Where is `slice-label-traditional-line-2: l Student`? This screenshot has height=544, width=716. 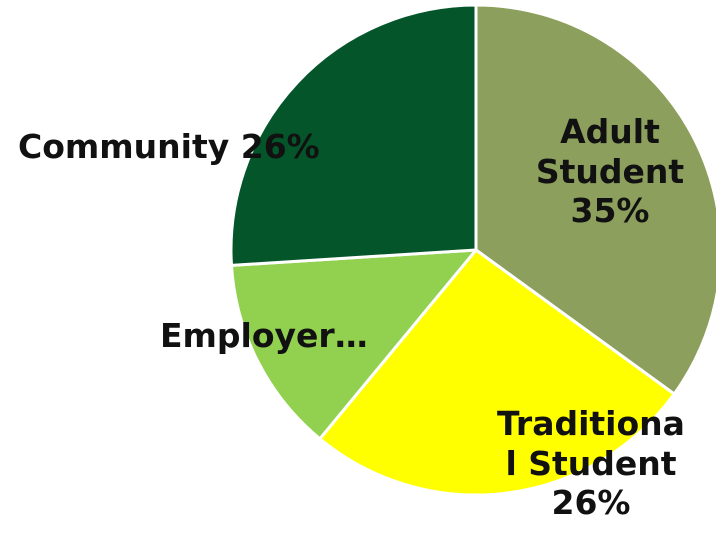 slice-label-traditional-line-2: l Student is located at coordinates (591, 463).